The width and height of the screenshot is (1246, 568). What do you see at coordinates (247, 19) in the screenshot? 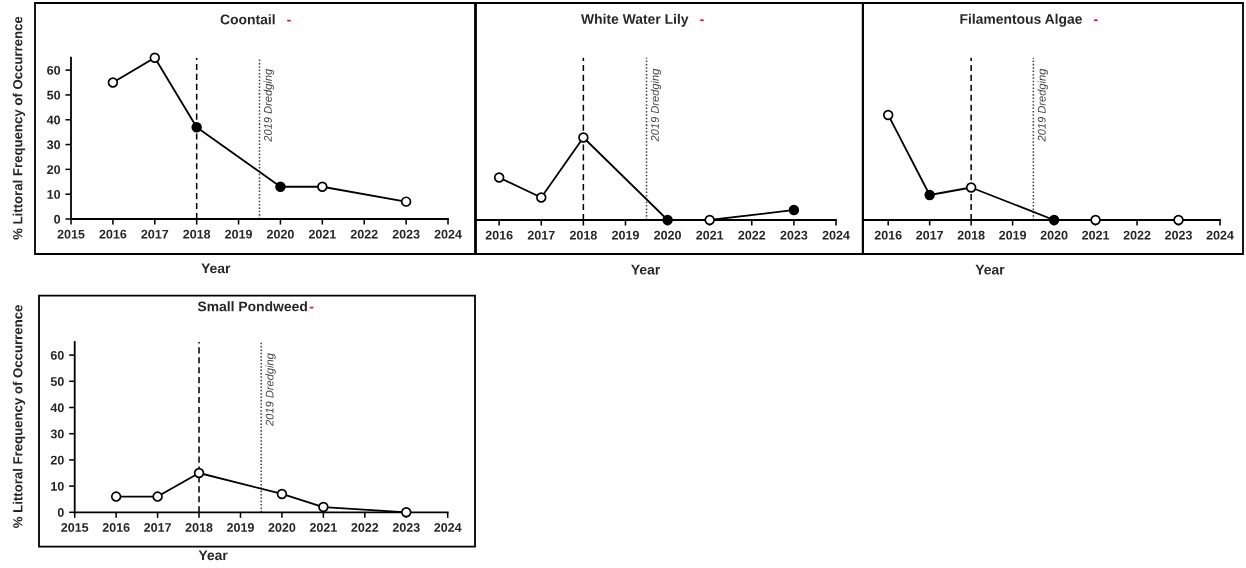
I see `chart-title: Coontail` at bounding box center [247, 19].